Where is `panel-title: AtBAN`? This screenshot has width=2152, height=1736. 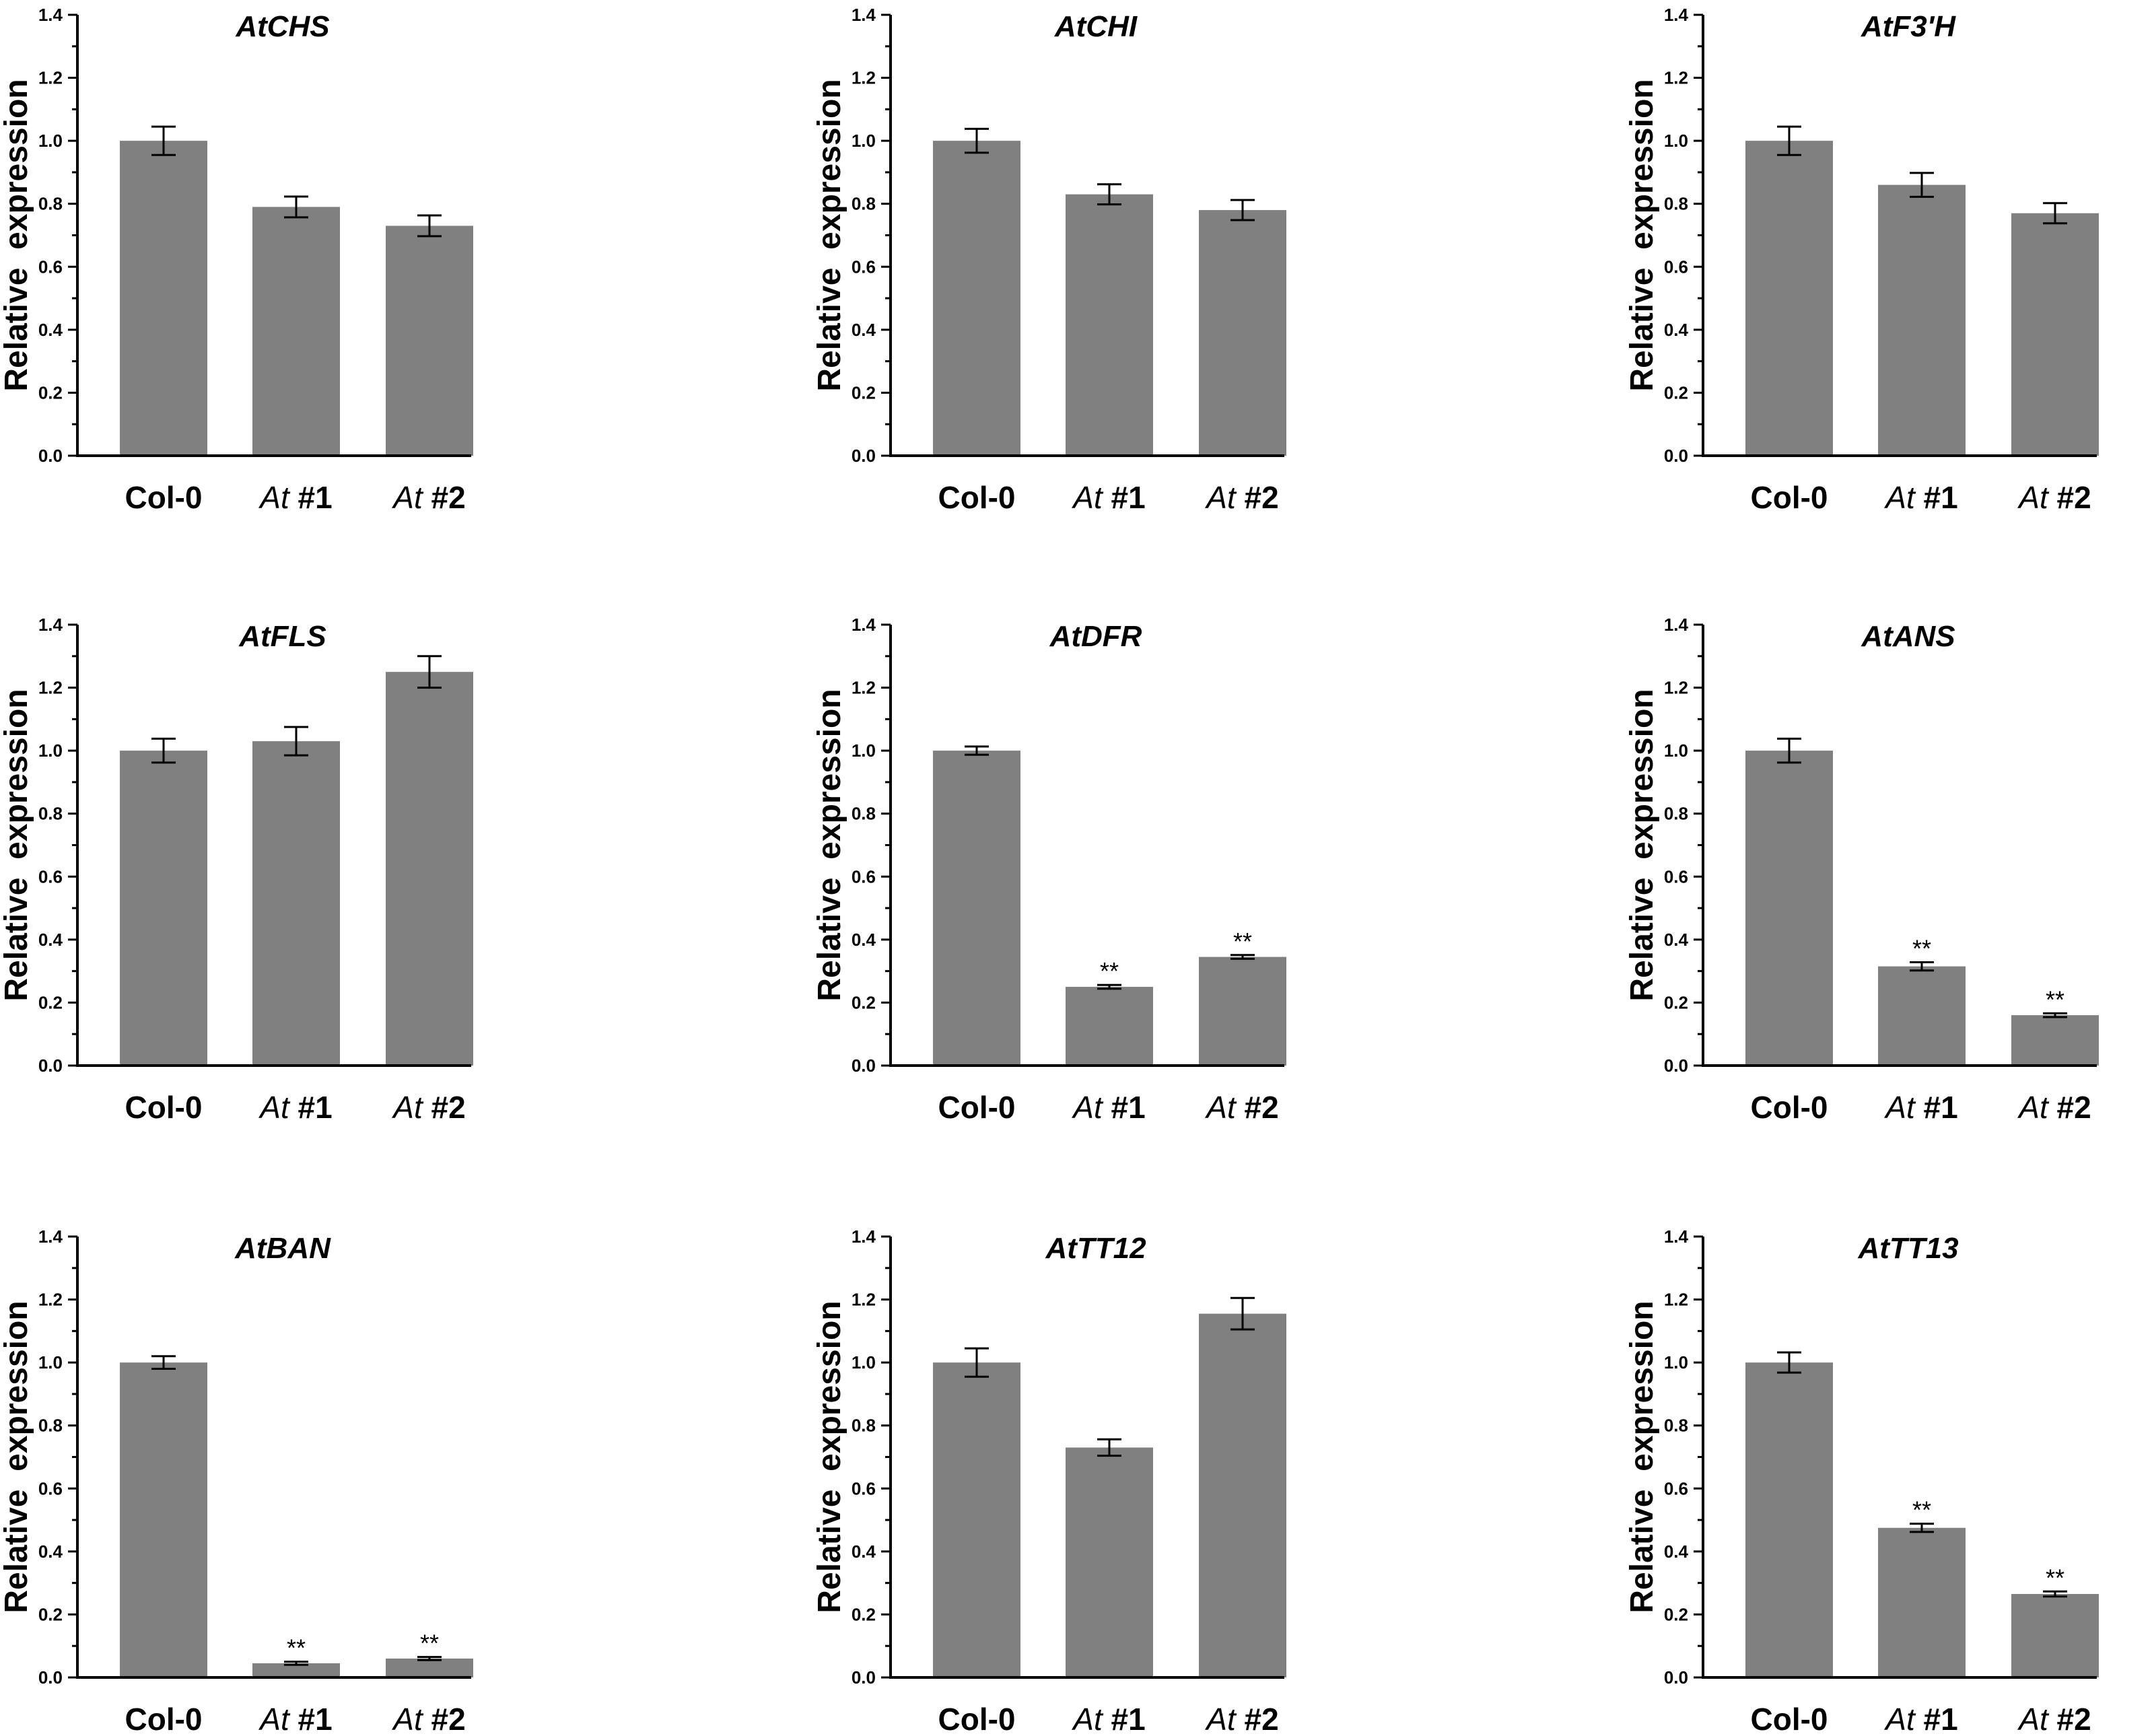 panel-title: AtBAN is located at coordinates (282, 1248).